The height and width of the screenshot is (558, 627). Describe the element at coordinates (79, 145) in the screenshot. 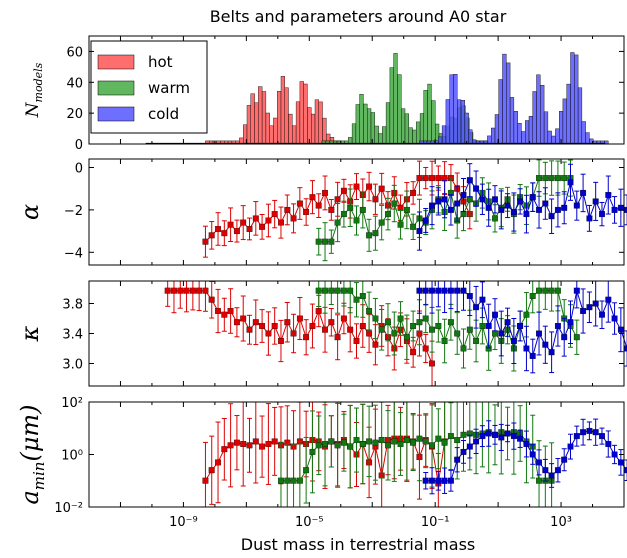

I see `y-tick-label: 0` at that location.